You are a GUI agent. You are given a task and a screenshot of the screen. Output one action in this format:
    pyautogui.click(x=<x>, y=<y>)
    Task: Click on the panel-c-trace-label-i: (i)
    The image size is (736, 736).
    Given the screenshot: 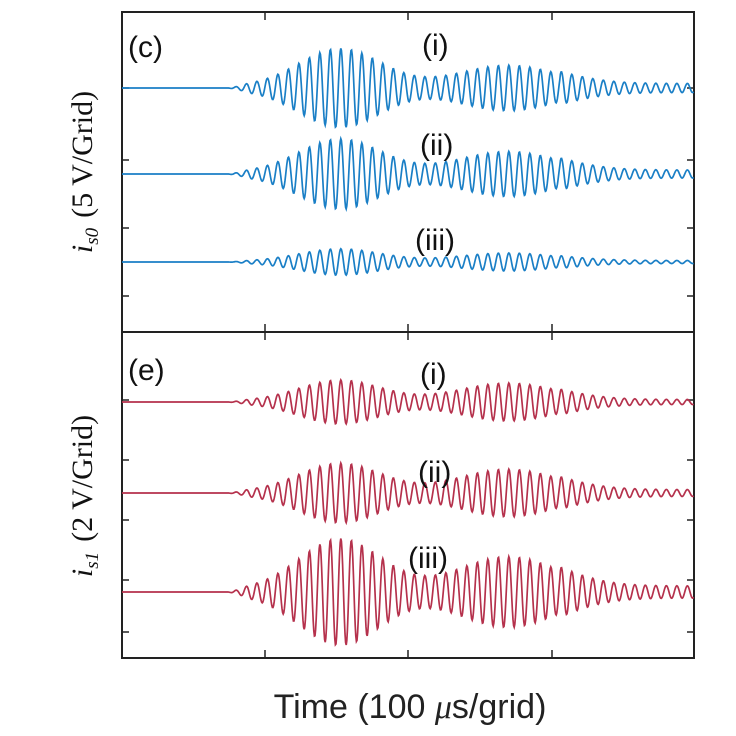 What is the action you would take?
    pyautogui.click(x=435, y=45)
    